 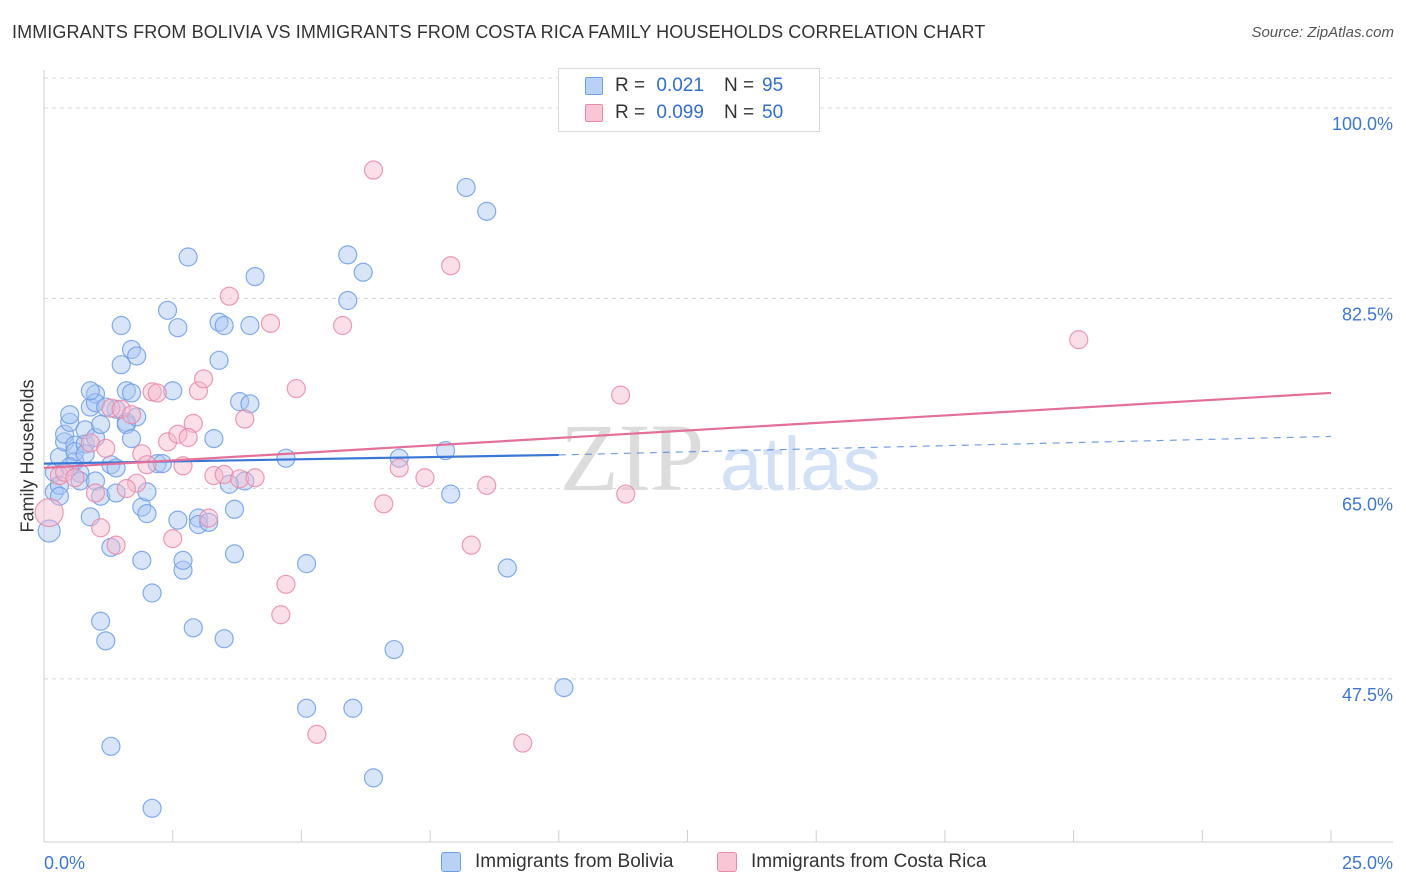 What do you see at coordinates (301, 459) in the screenshot?
I see `bolivia-trend-line` at bounding box center [301, 459].